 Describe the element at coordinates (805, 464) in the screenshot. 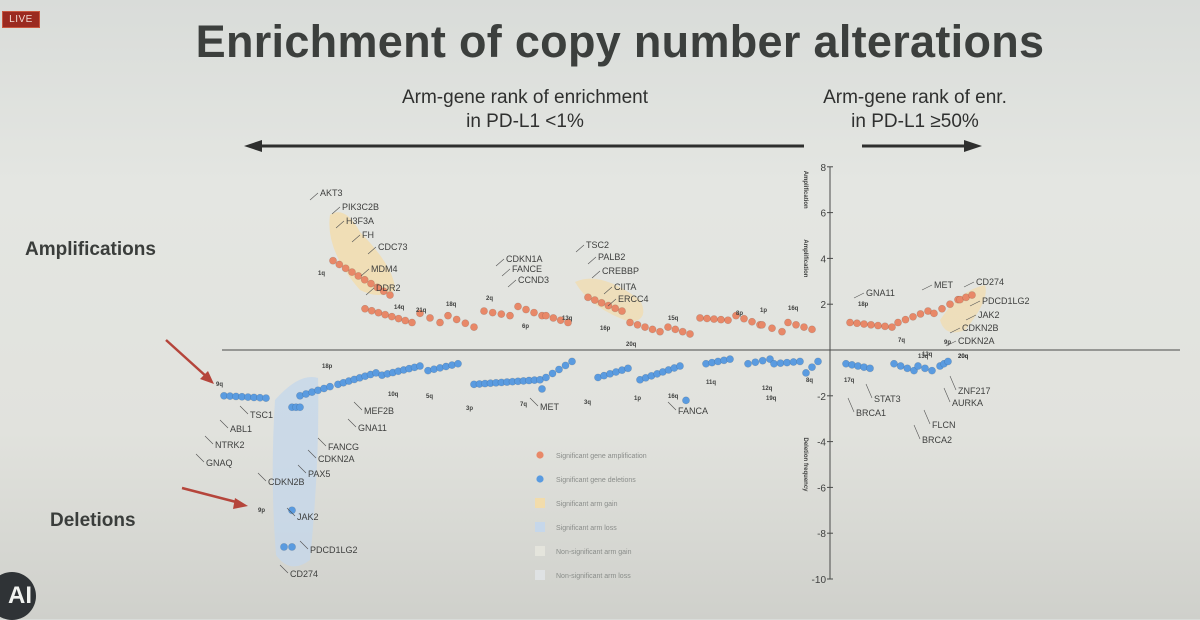

I see `y-axis-side-label: Deletion frequency` at that location.